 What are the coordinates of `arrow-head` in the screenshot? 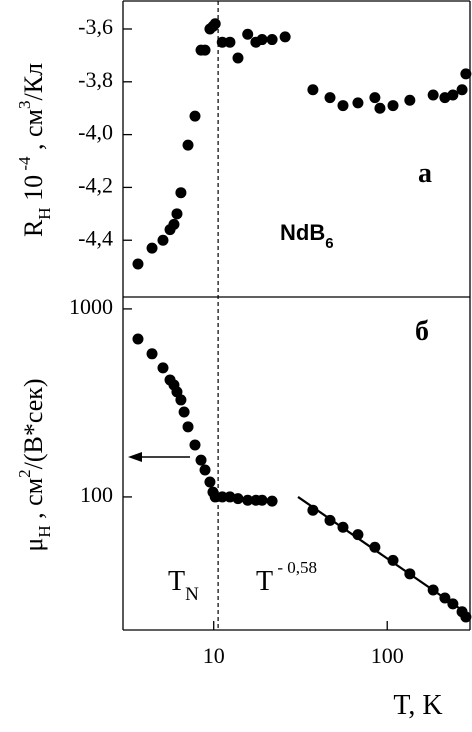 It's located at (135, 457).